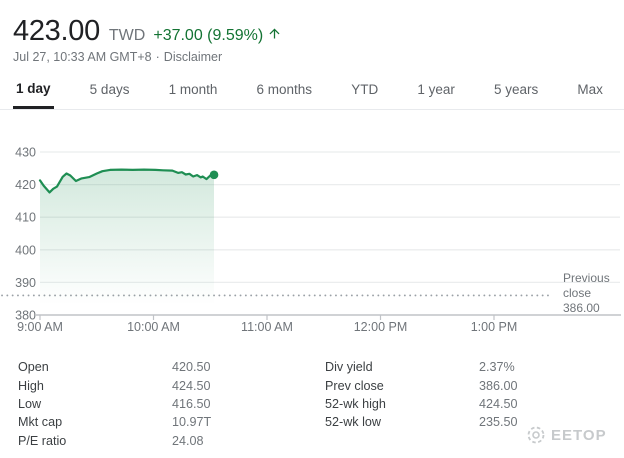 This screenshot has height=458, width=624. Describe the element at coordinates (193, 57) in the screenshot. I see `disclaimer-link: Disclaimer` at that location.